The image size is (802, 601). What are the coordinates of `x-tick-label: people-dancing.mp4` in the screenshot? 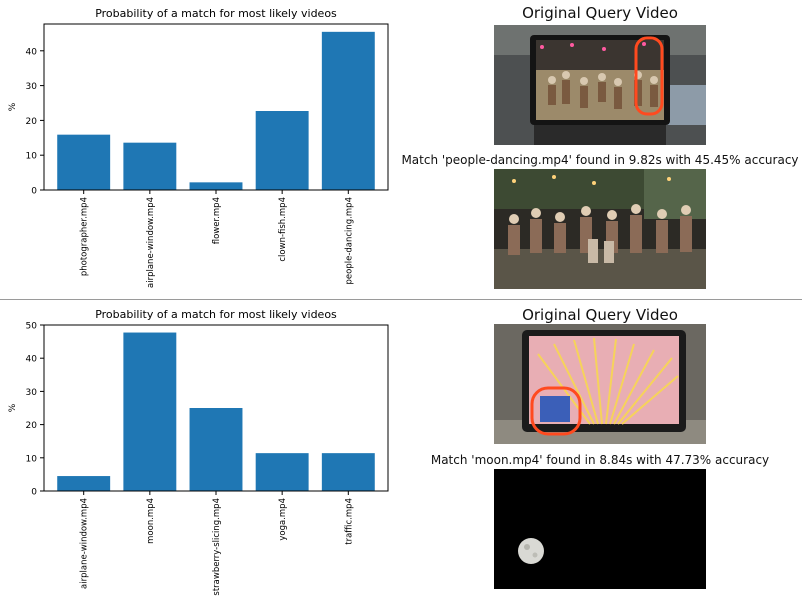 It's located at (349, 240).